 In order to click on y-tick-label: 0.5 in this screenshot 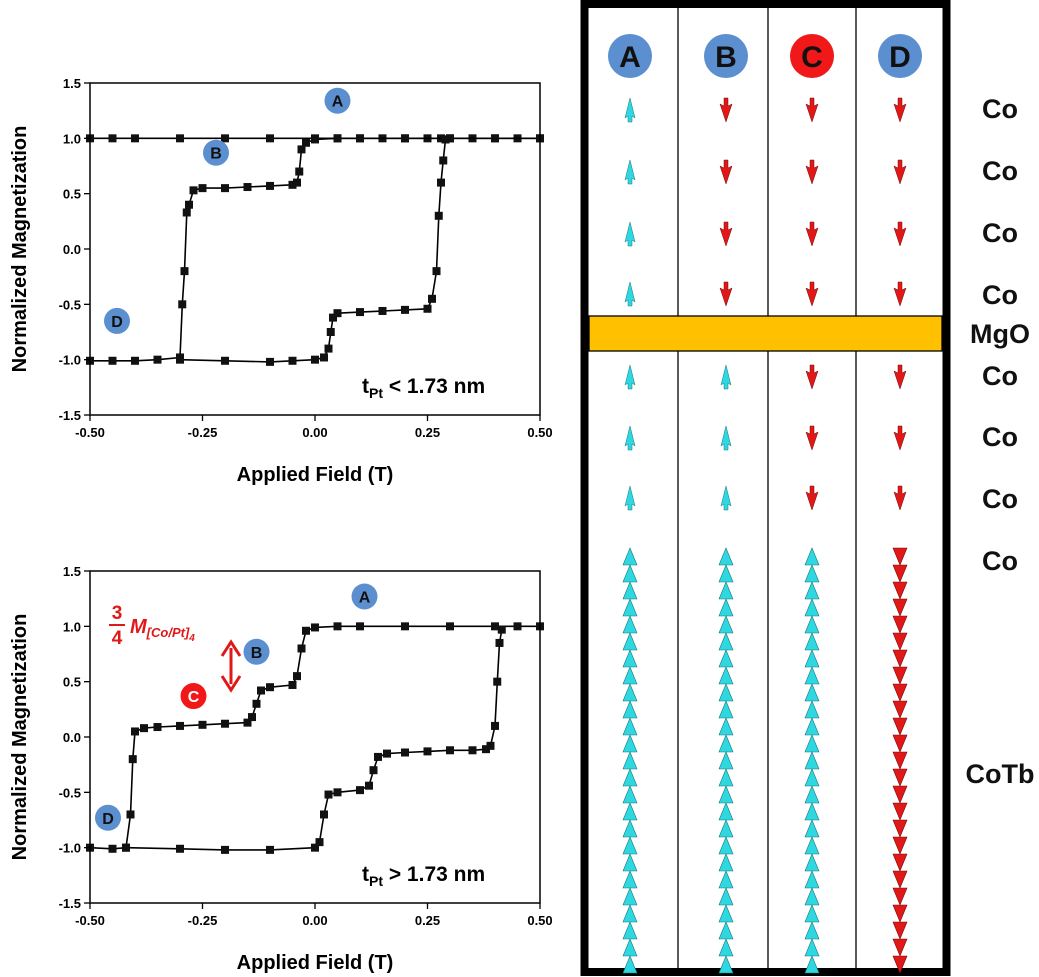, I will do `click(72, 682)`.